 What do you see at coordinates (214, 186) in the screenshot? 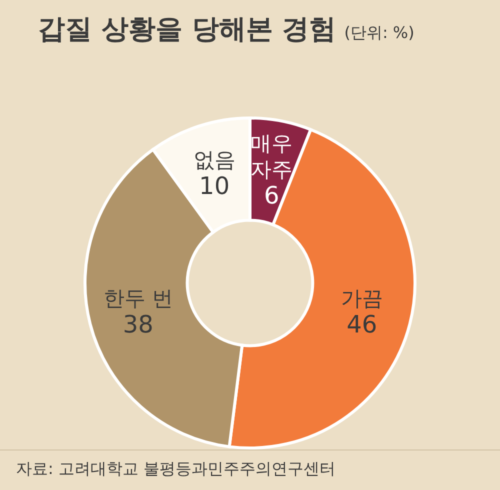
I see `data-label: 10` at bounding box center [214, 186].